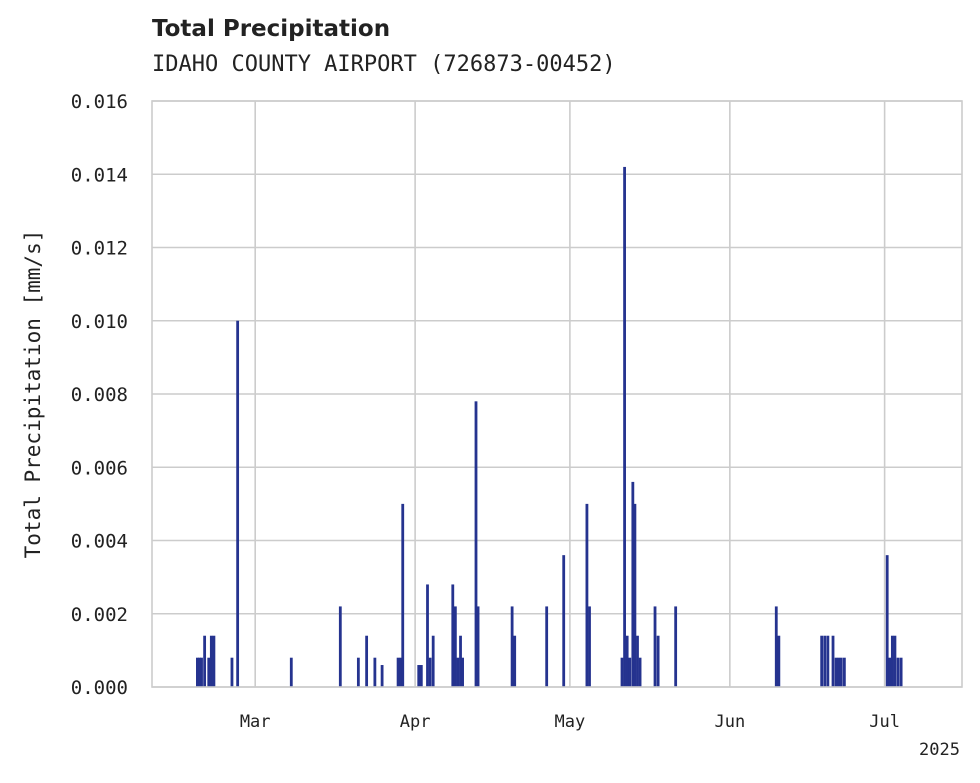  What do you see at coordinates (939, 750) in the screenshot?
I see `year-label: 2025` at bounding box center [939, 750].